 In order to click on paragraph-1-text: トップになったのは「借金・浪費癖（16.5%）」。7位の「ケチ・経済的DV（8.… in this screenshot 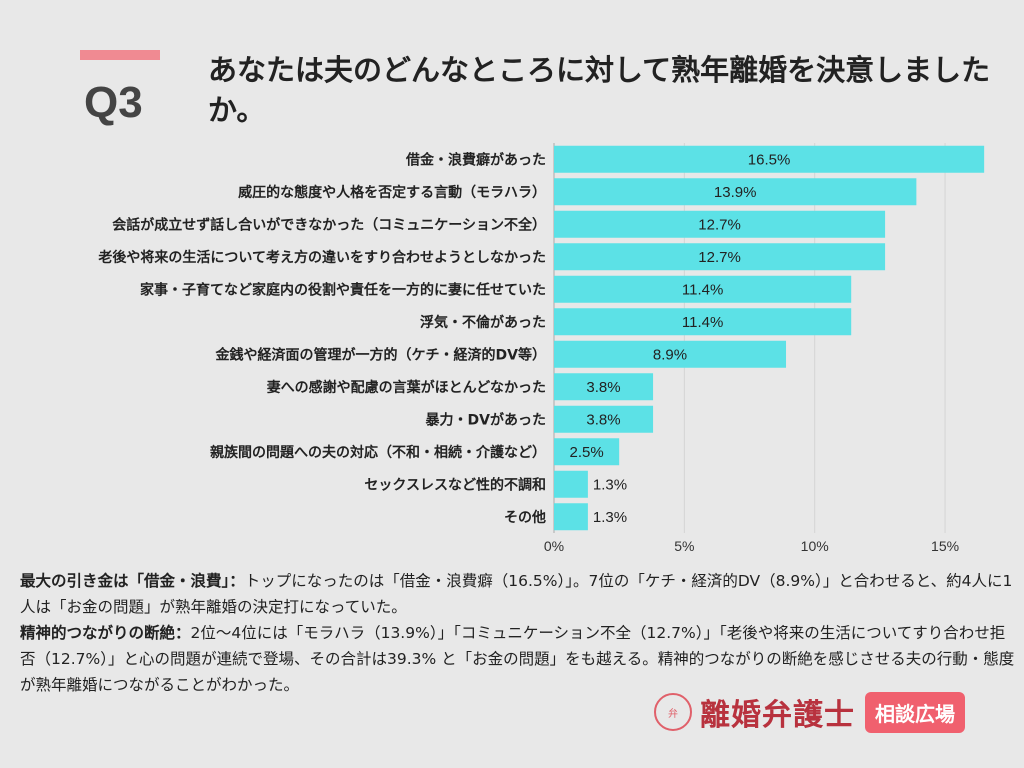, I will do `click(516, 594)`.